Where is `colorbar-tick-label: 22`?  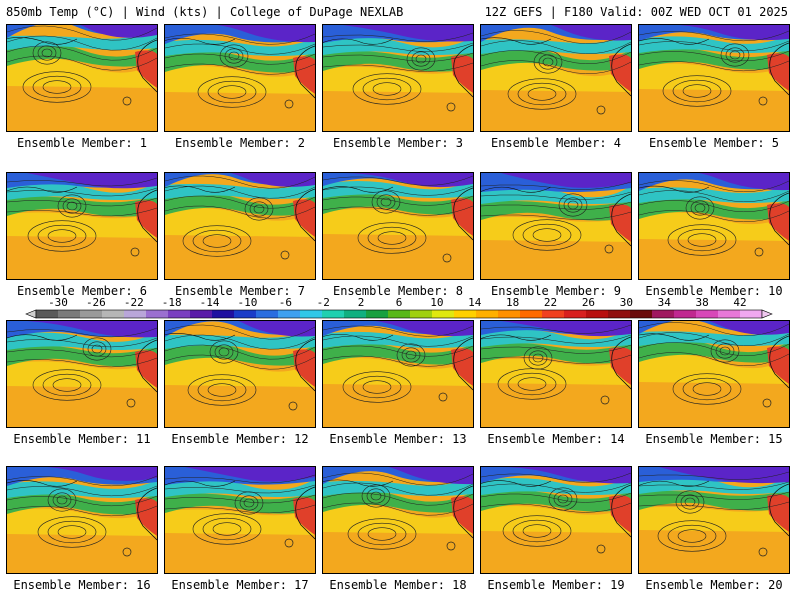 colorbar-tick-label: 22 is located at coordinates (550, 302).